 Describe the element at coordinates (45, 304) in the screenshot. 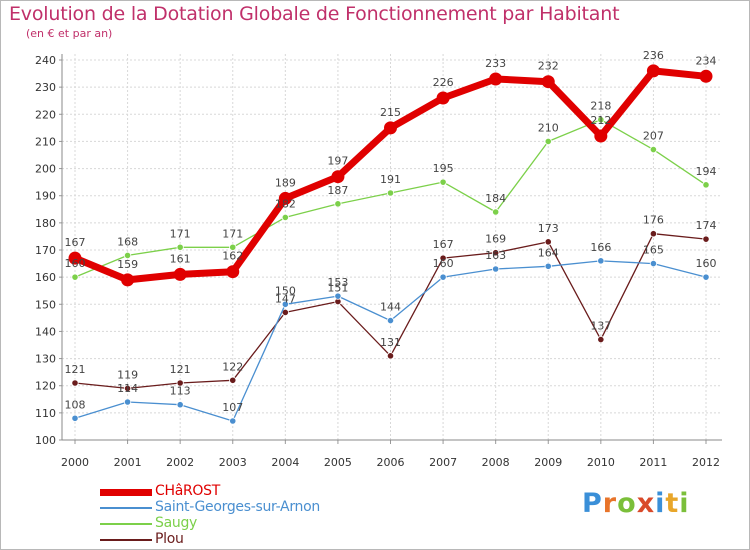

I see `y-tick-label: 150` at that location.